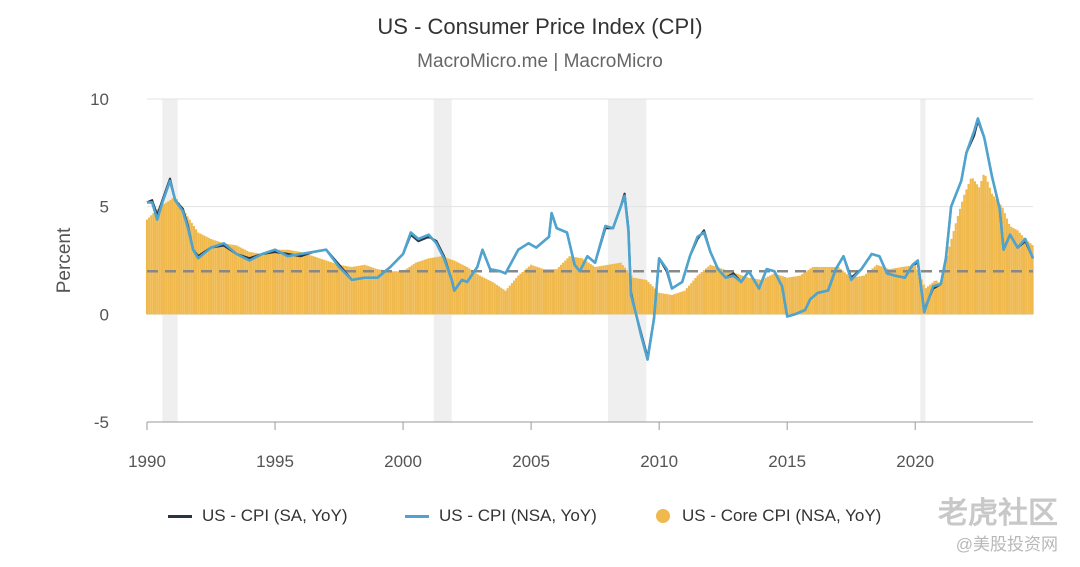  I want to click on x-tick-label: 1995, so click(275, 461).